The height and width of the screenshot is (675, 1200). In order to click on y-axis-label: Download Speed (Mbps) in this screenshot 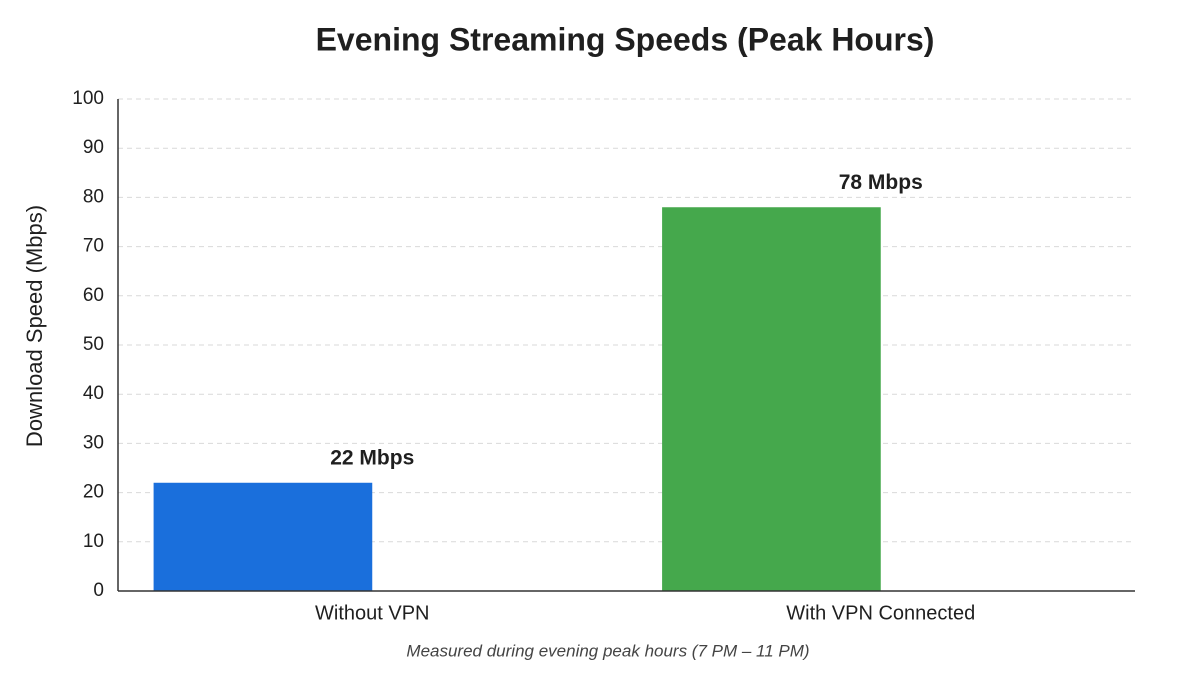, I will do `click(34, 326)`.